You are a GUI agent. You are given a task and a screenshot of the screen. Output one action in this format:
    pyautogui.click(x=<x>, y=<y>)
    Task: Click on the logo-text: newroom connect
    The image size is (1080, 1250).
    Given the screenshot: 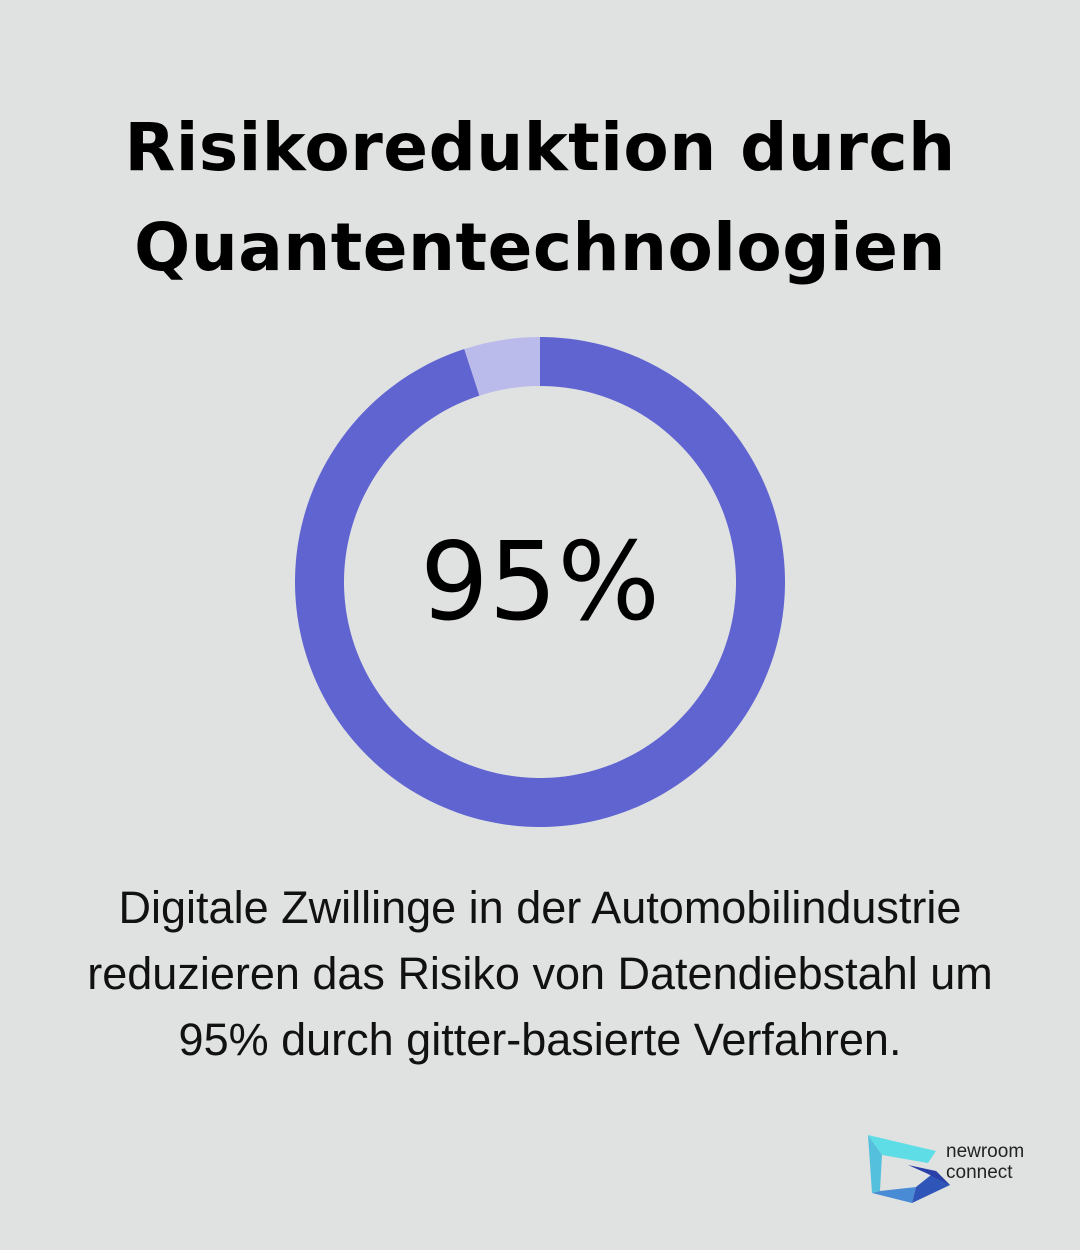 What is the action you would take?
    pyautogui.click(x=985, y=1162)
    